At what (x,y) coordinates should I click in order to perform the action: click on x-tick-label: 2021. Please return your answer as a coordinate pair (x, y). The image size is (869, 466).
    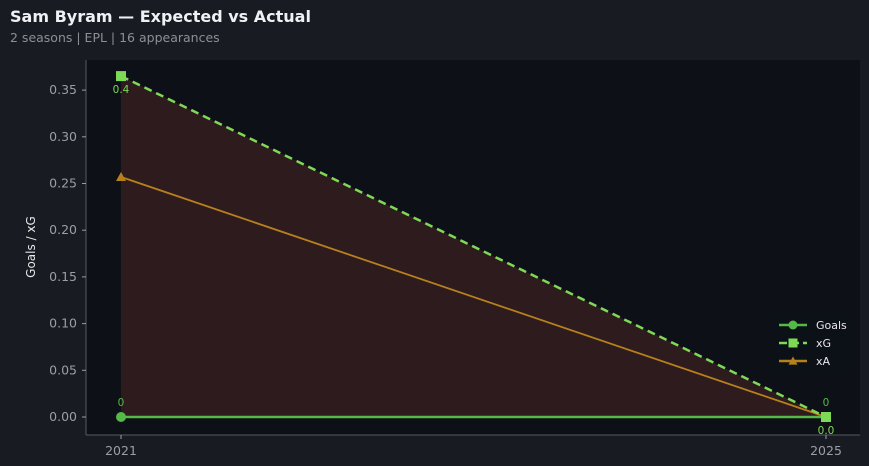
    Looking at the image, I should click on (121, 450).